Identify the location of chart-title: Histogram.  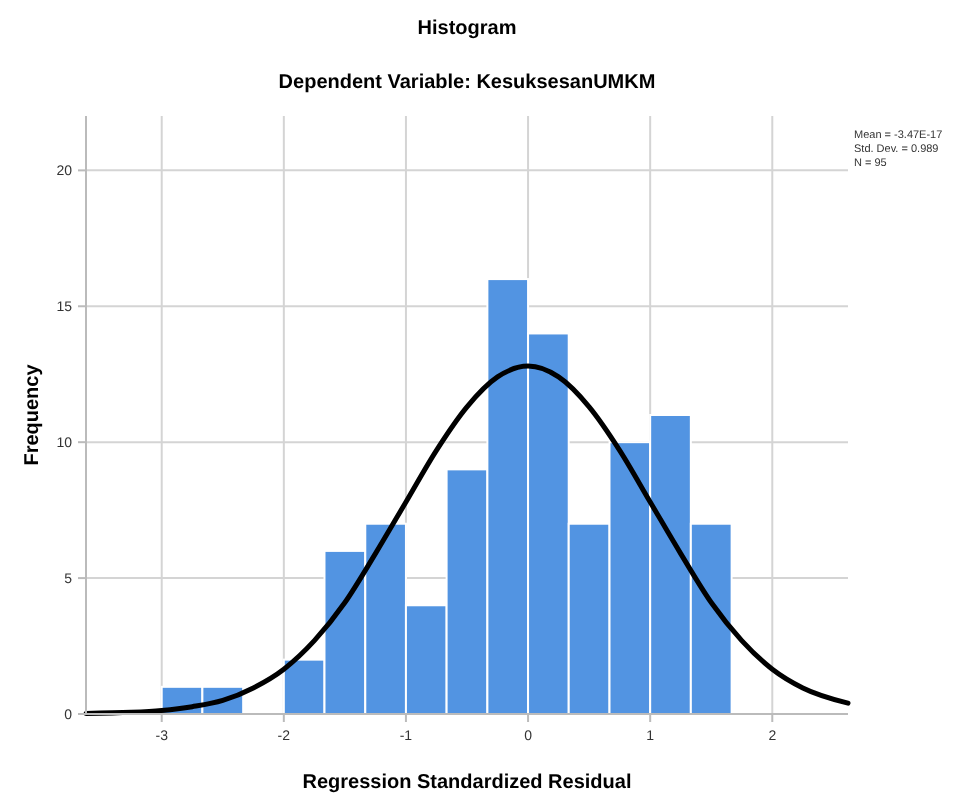
(467, 29).